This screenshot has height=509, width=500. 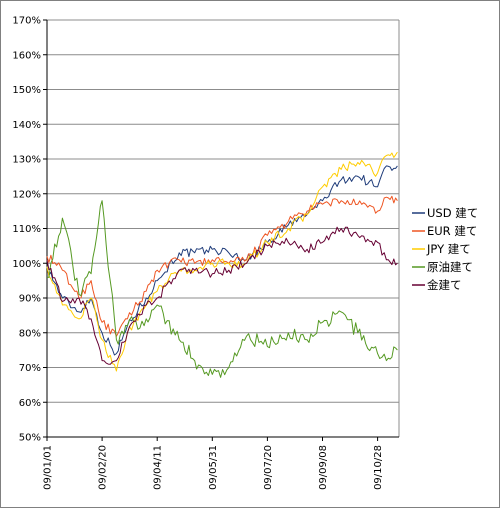 What do you see at coordinates (26, 55) in the screenshot?
I see `y-tick-label: 160%` at bounding box center [26, 55].